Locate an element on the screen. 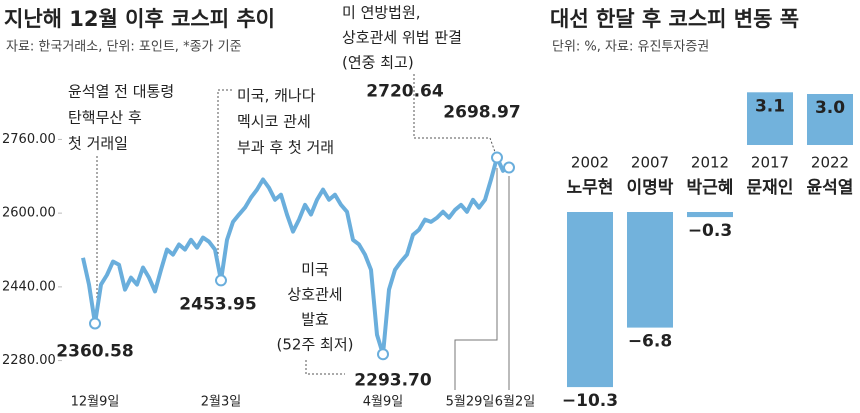  annotation: 윤석열 전 대통령 is located at coordinates (121, 92).